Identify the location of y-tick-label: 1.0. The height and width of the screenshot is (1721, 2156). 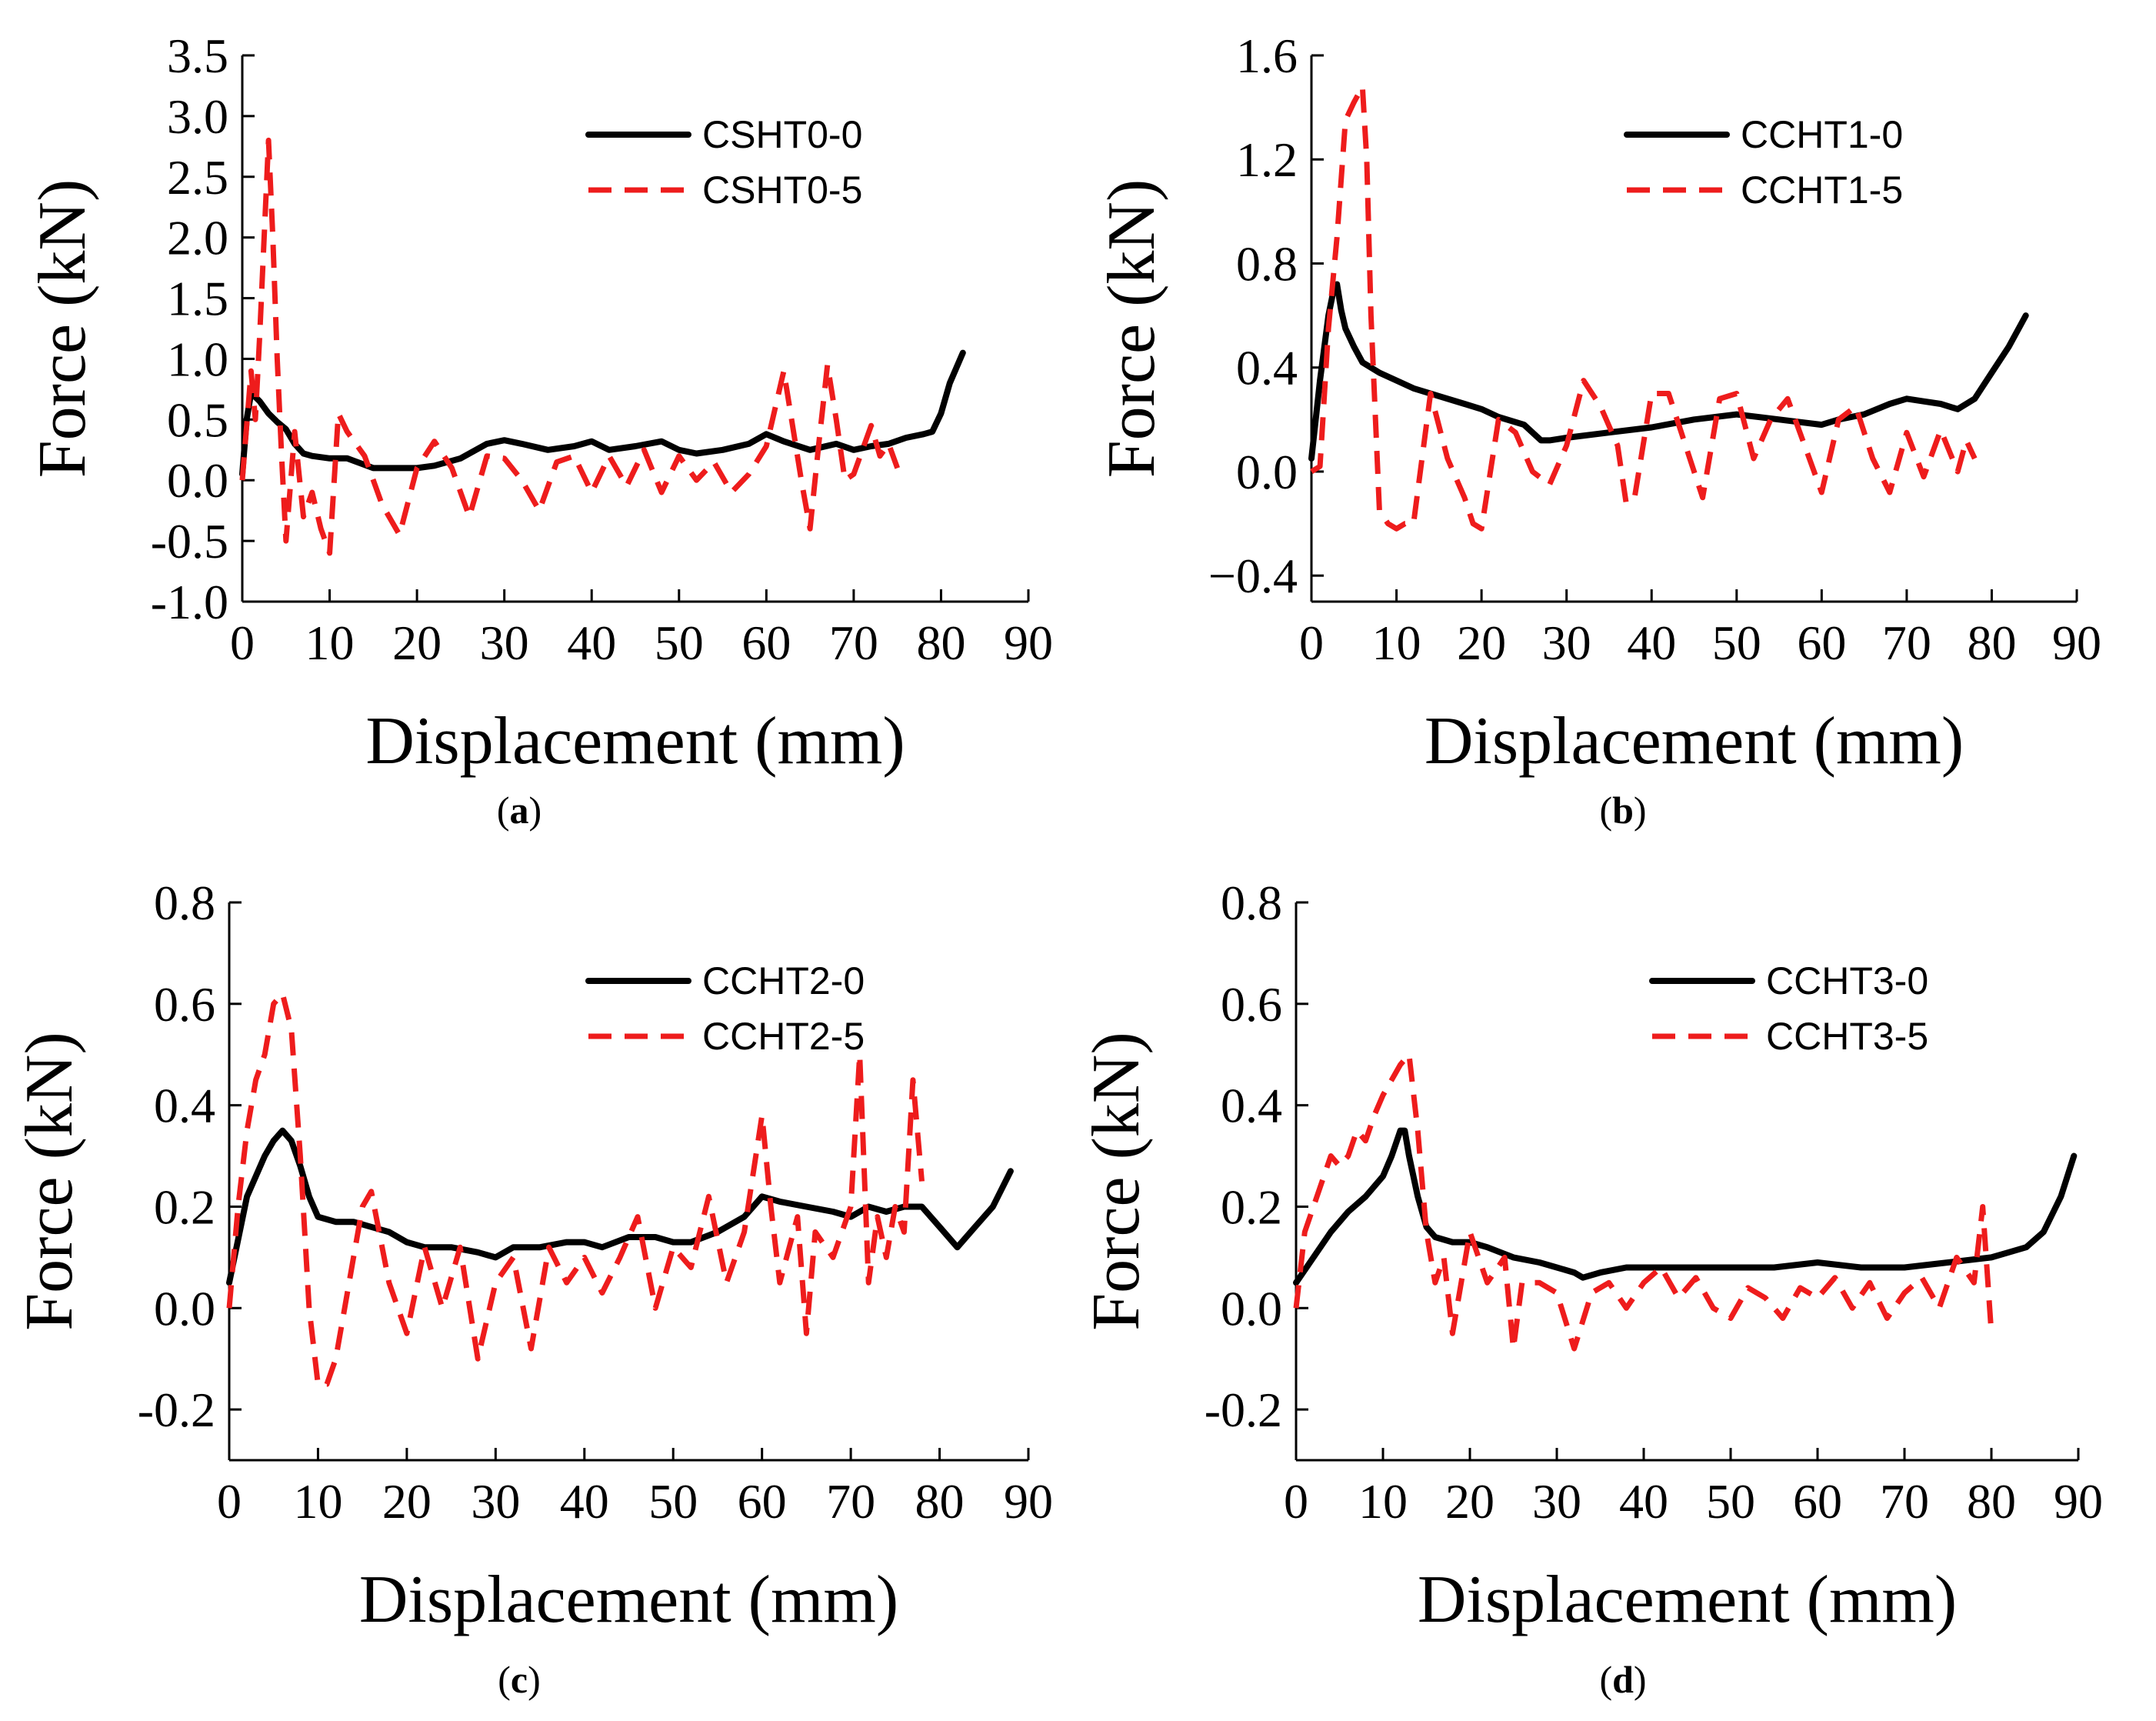
(197, 359).